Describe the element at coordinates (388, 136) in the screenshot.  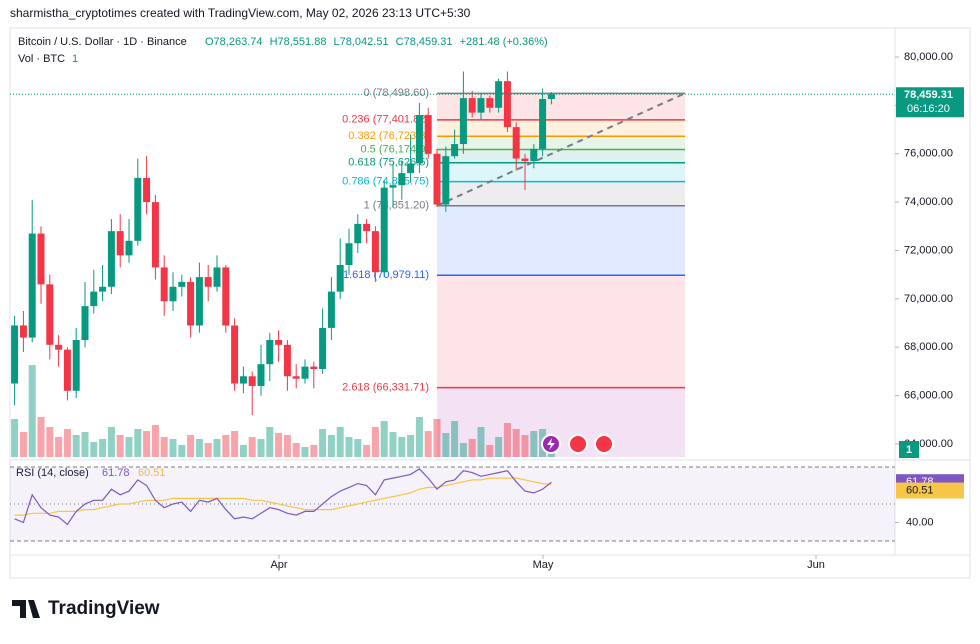
I see `fib-label: 0.382 (76,723.3)` at that location.